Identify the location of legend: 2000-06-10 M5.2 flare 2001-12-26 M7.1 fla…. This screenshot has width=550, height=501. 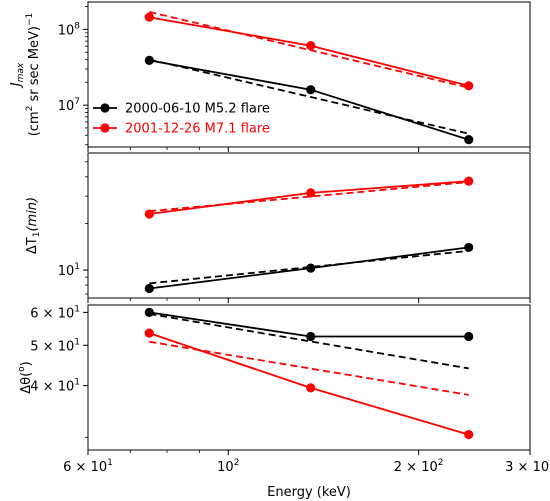
(181, 119).